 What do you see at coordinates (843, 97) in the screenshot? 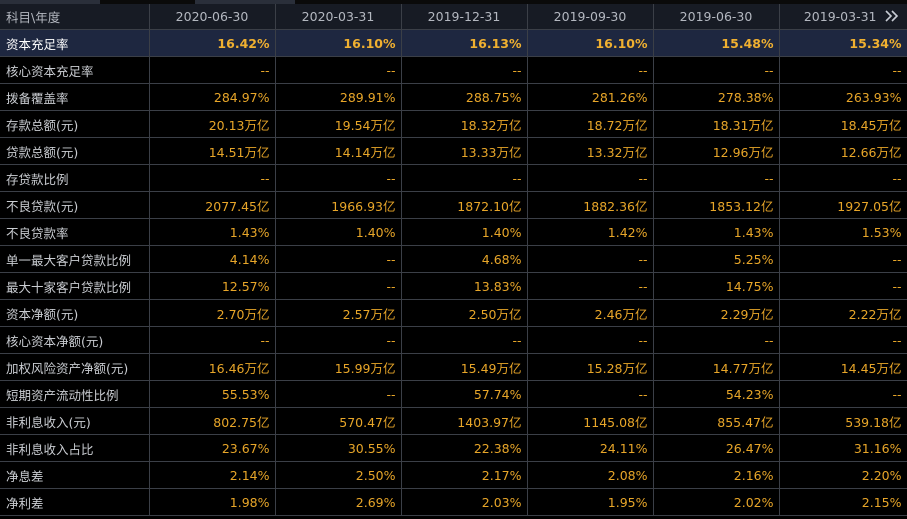
I see `value-cell: 263.93%` at bounding box center [843, 97].